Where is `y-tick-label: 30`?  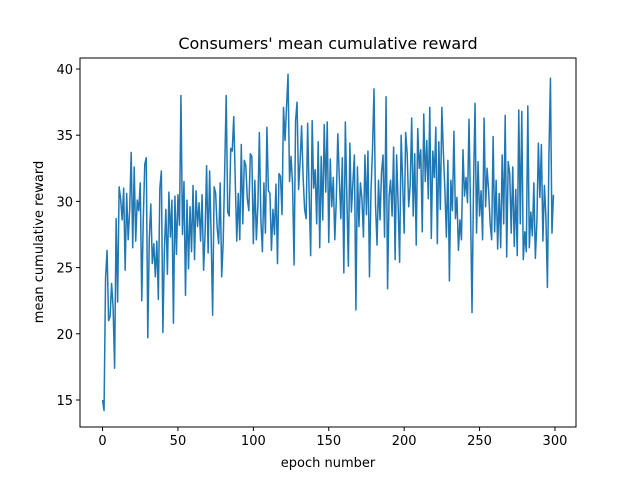 y-tick-label: 30 is located at coordinates (64, 202).